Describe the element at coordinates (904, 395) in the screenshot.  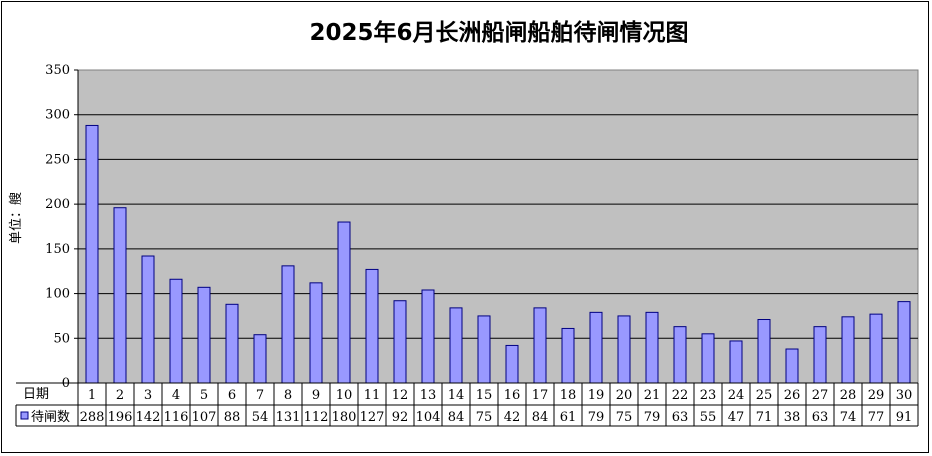
I see `x-category-label: 30` at that location.